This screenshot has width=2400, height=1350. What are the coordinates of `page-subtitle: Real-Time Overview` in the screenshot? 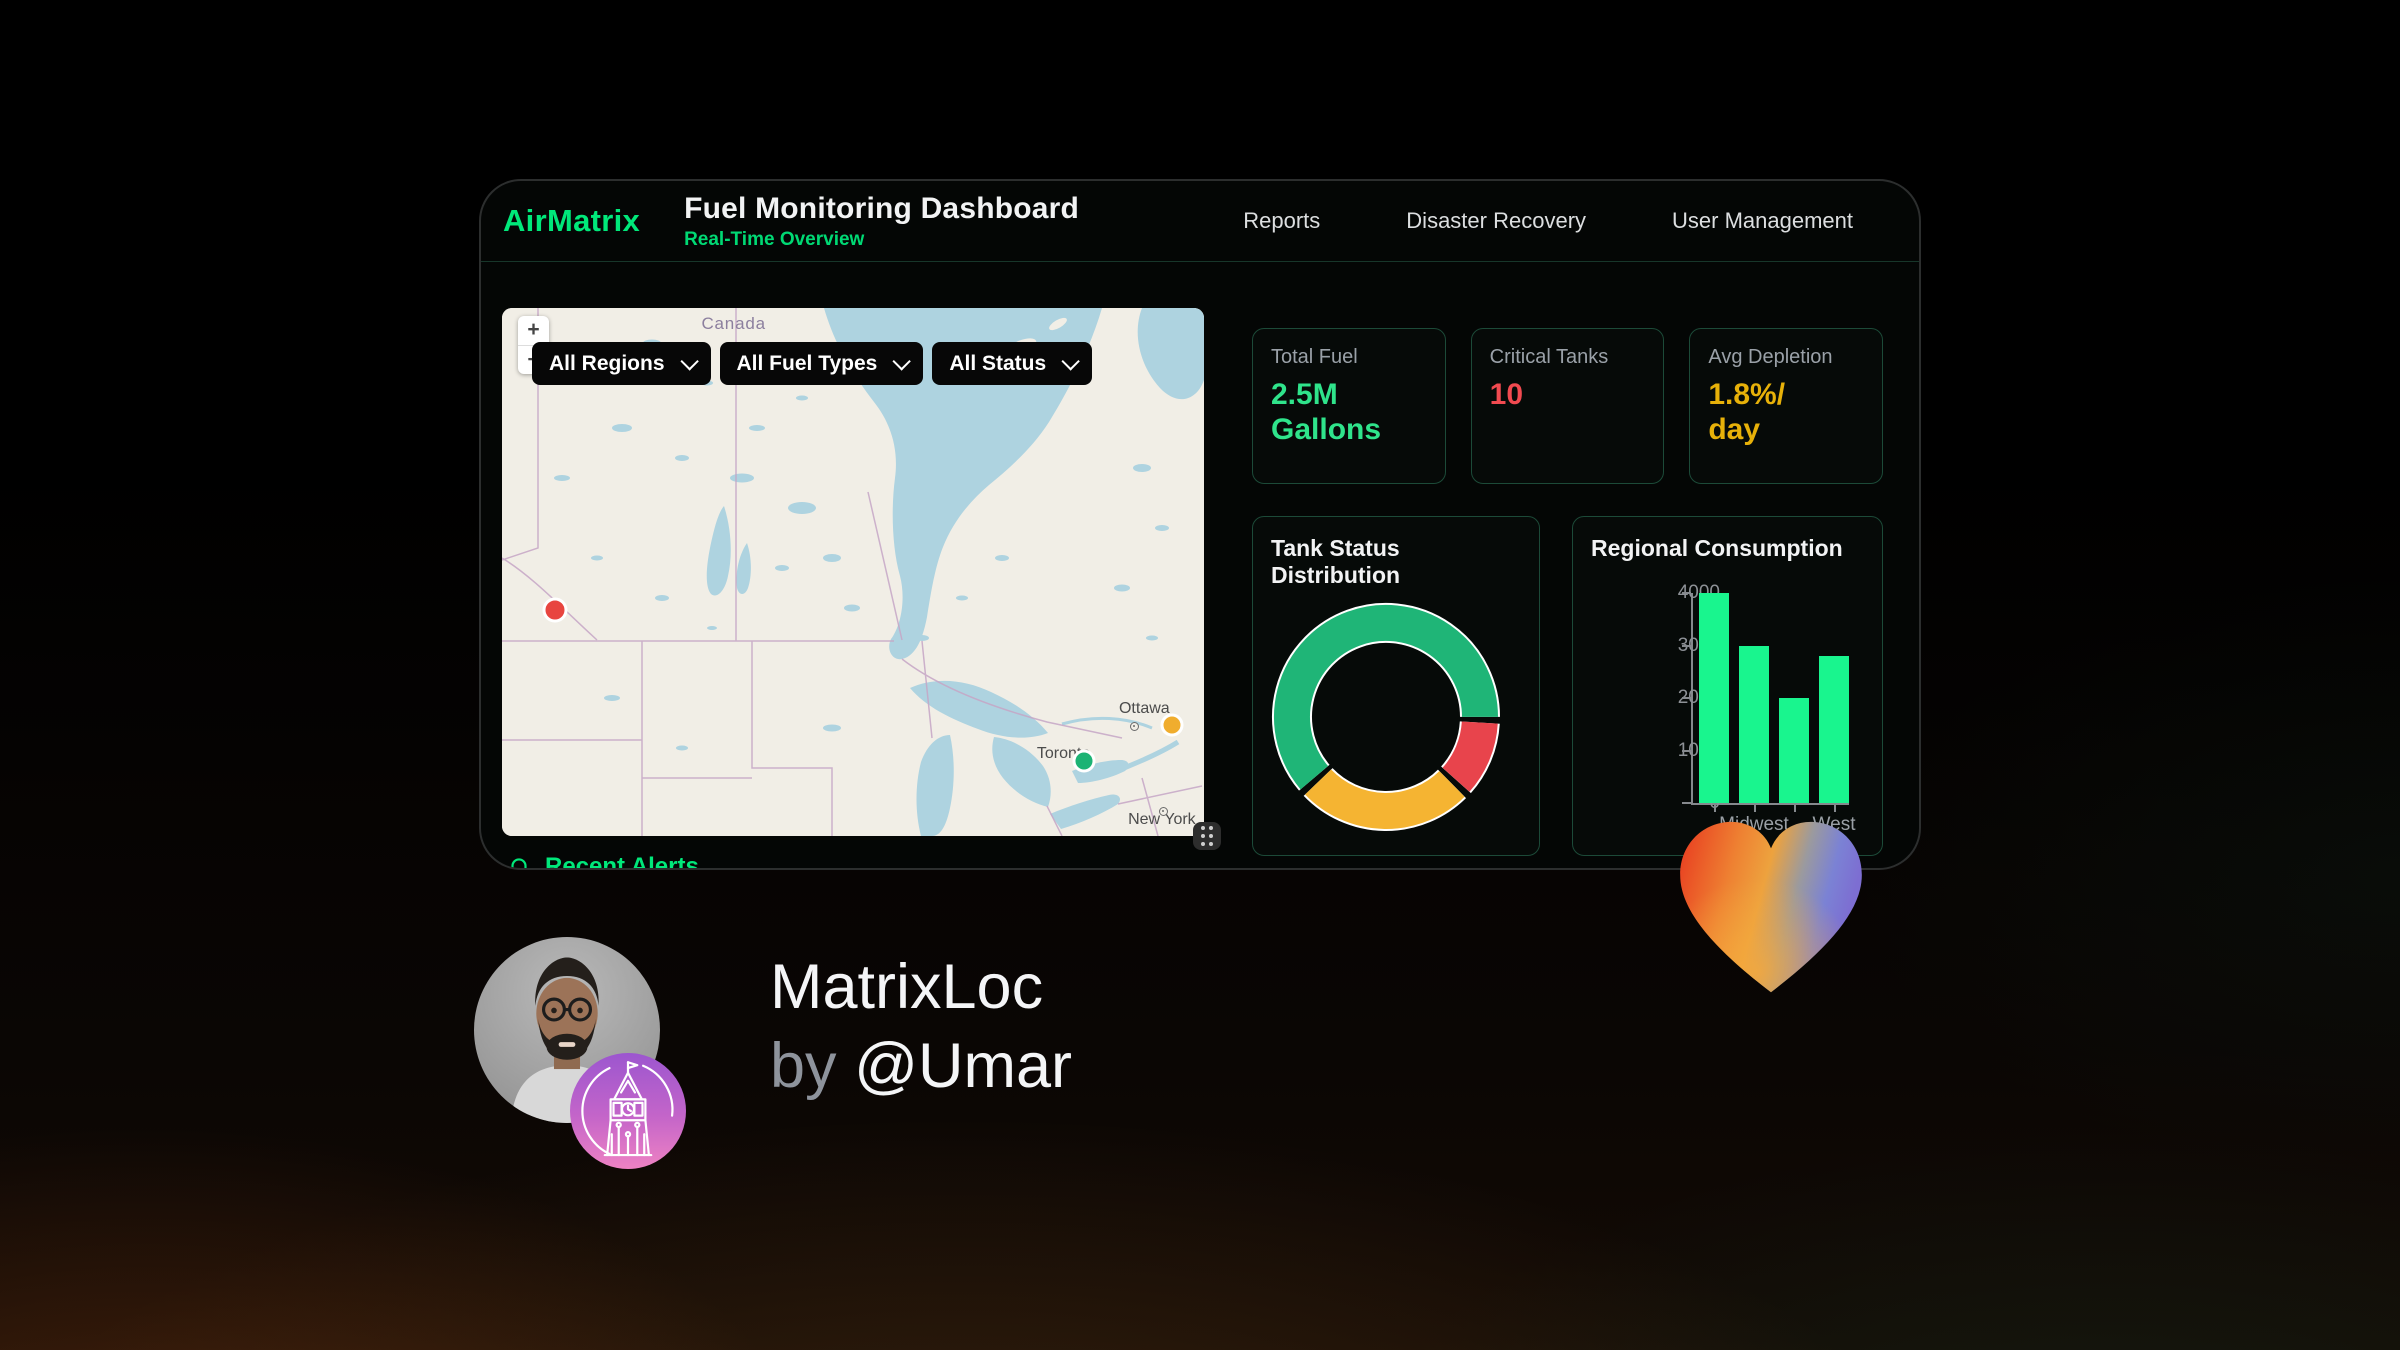 It's located at (774, 239).